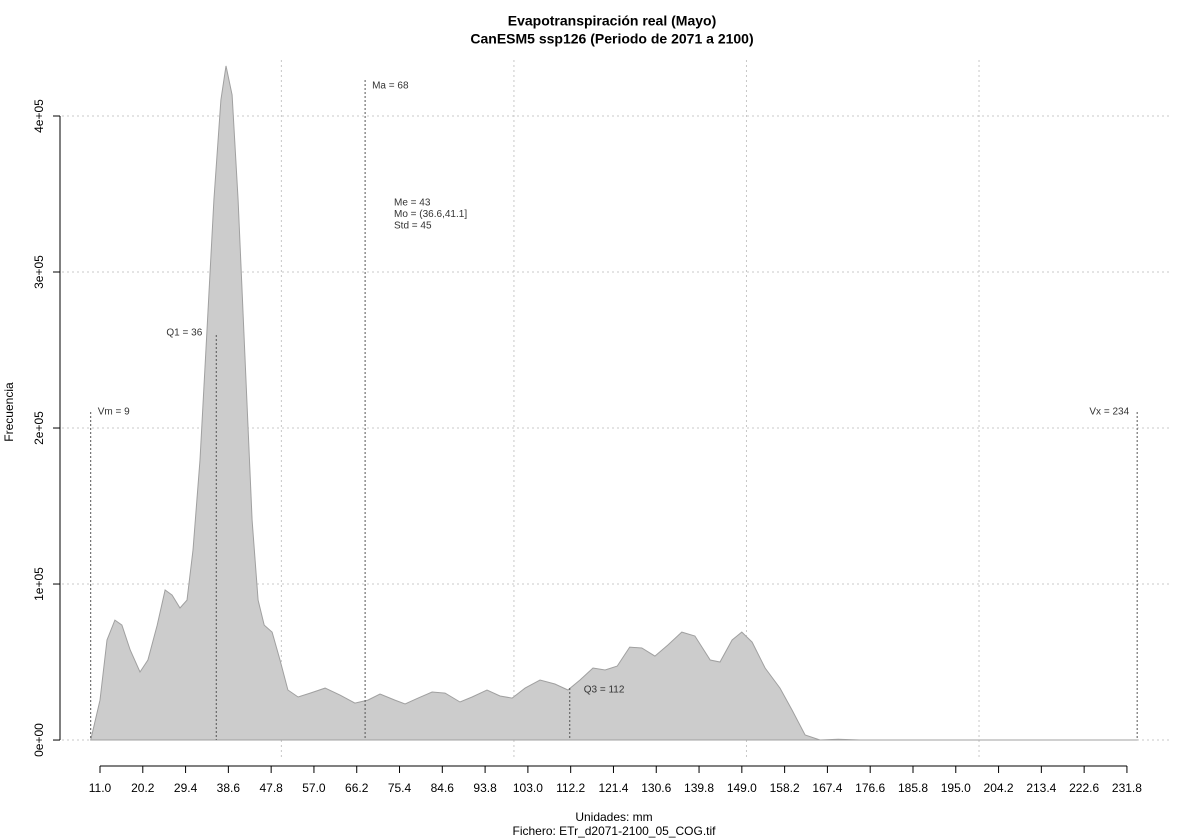  What do you see at coordinates (229, 788) in the screenshot?
I see `x-tick-label: 38.6` at bounding box center [229, 788].